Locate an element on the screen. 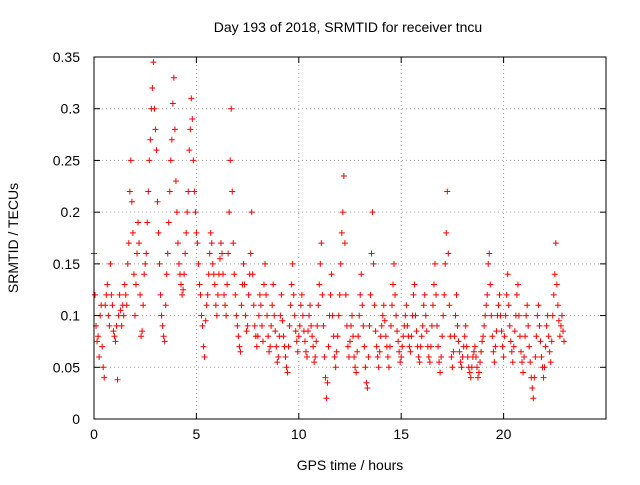 This screenshot has height=485, width=640. x-tick-label: 20 is located at coordinates (504, 434).